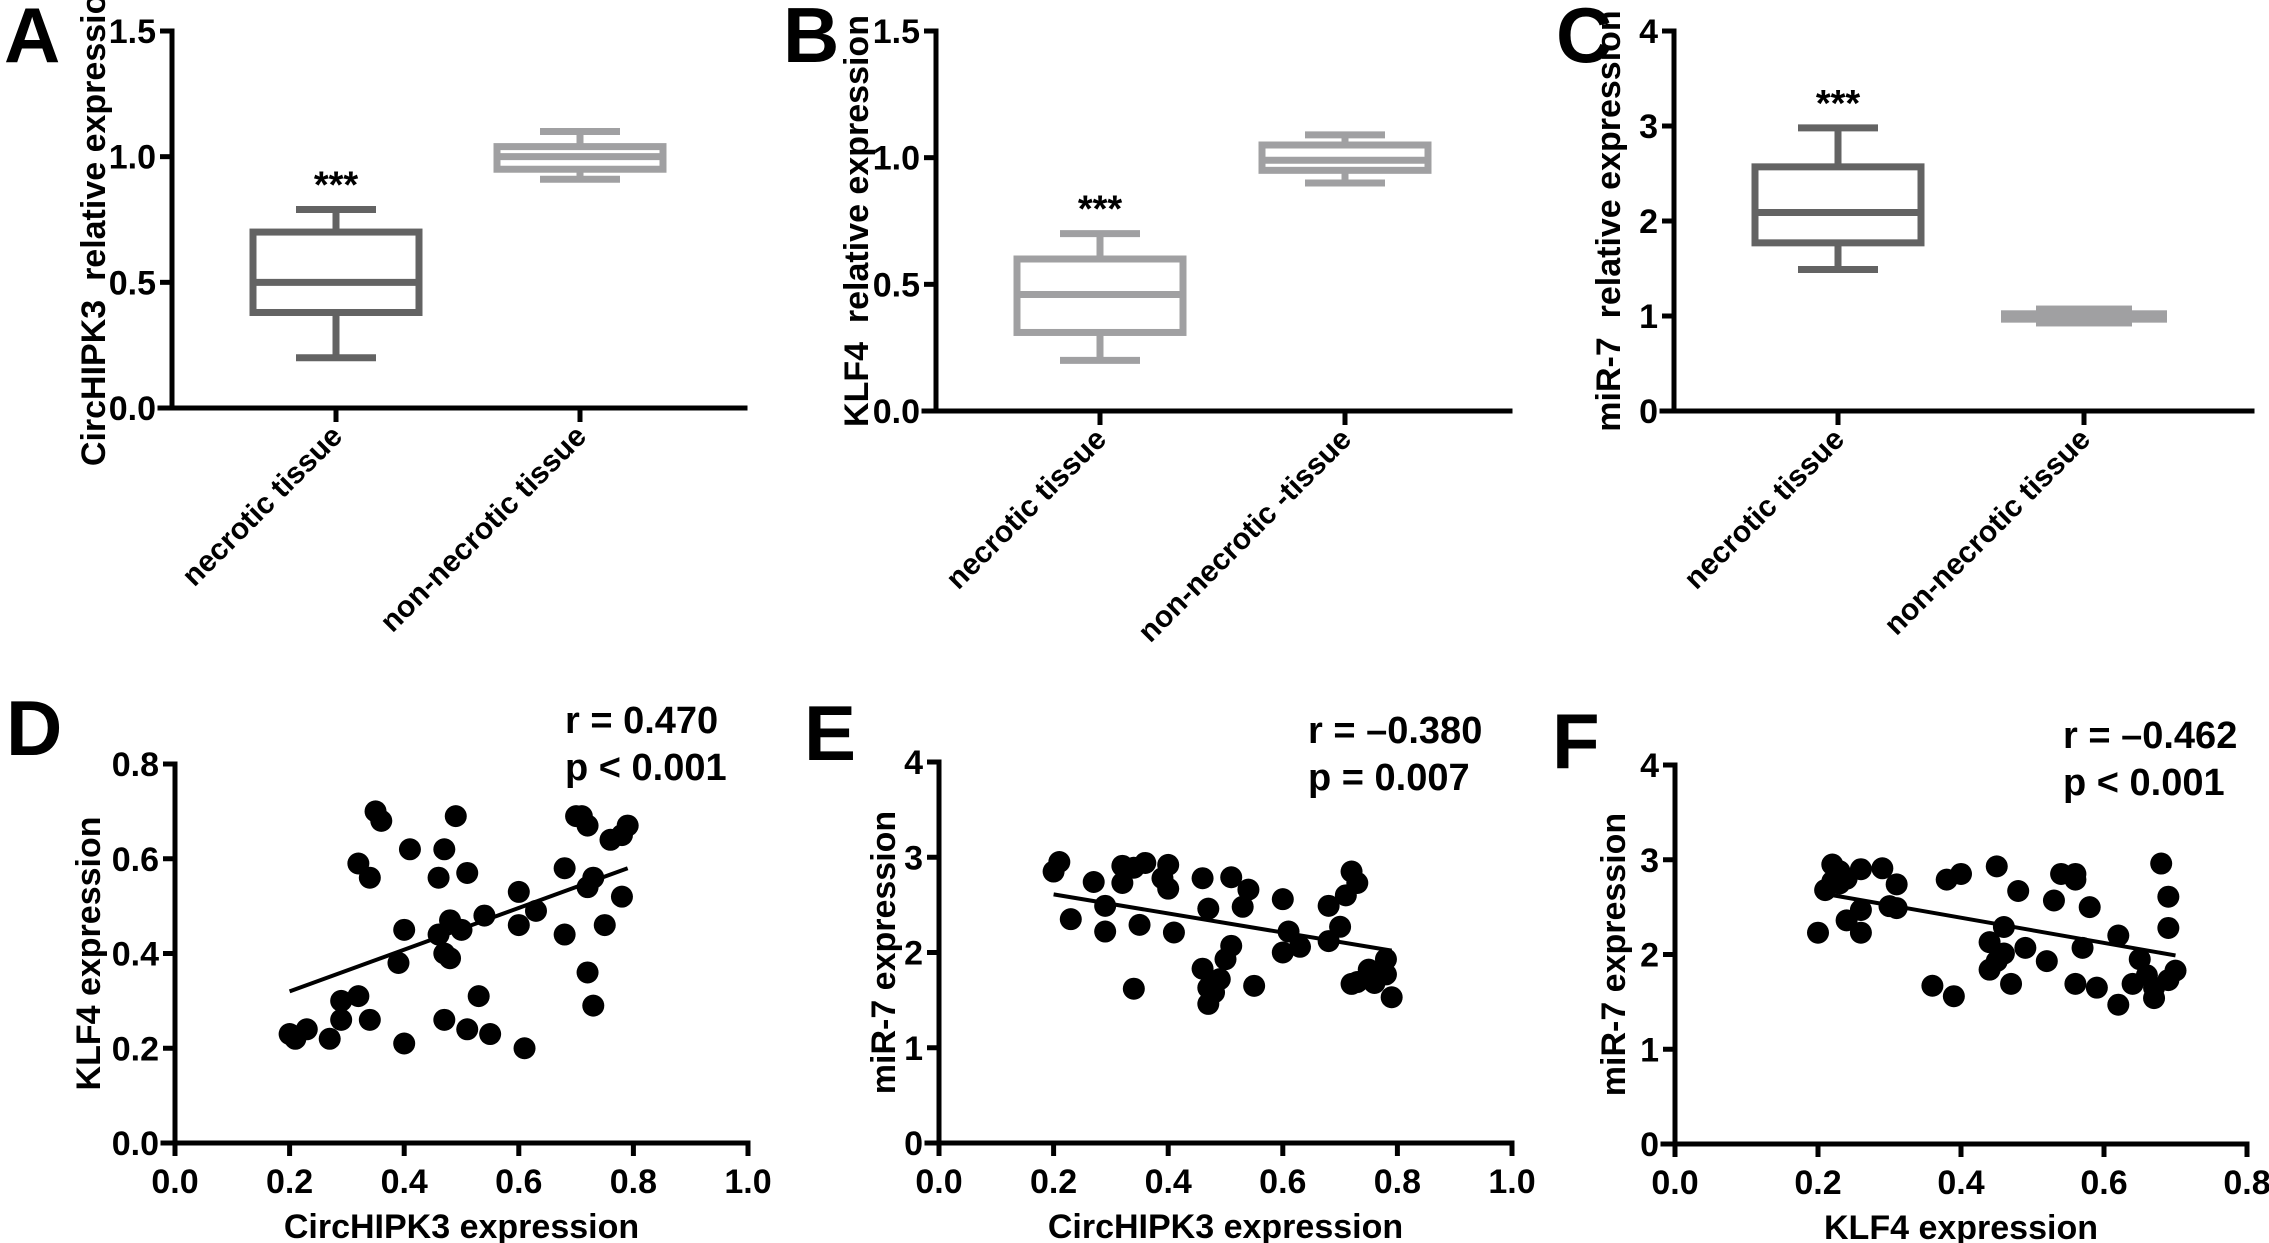 Image resolution: width=2269 pixels, height=1243 pixels. I want to click on y-tick-label: 4, so click(913, 763).